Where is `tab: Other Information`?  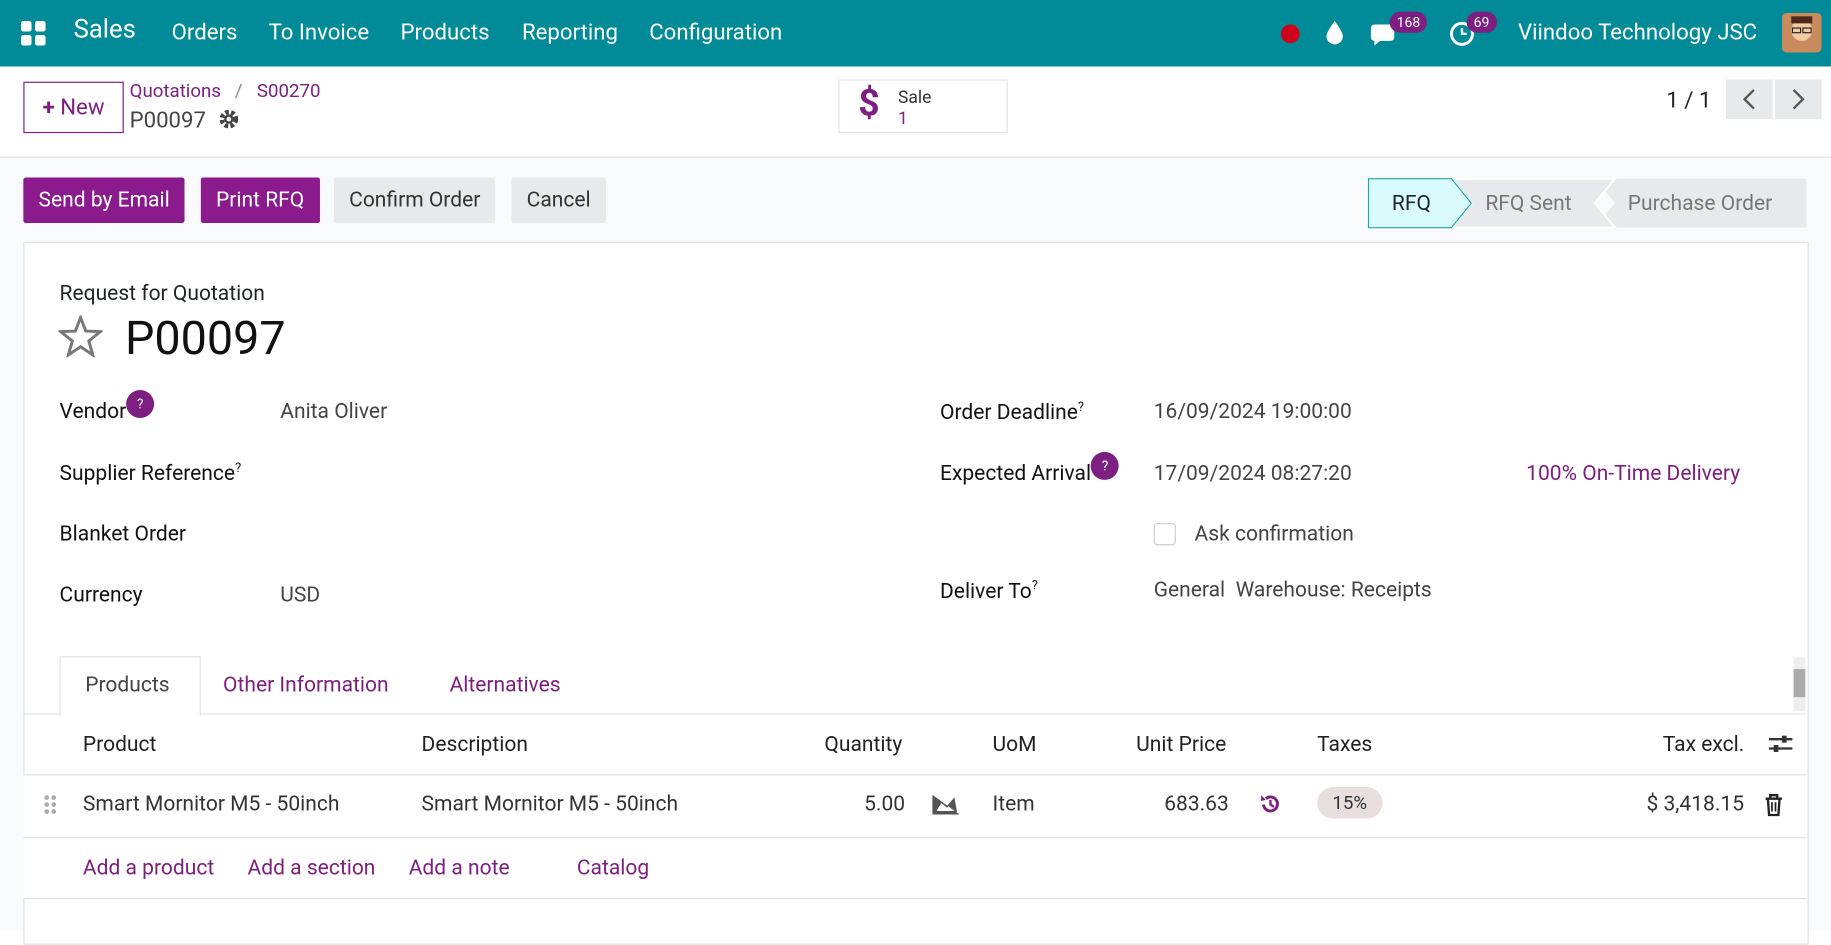
tab: Other Information is located at coordinates (306, 685).